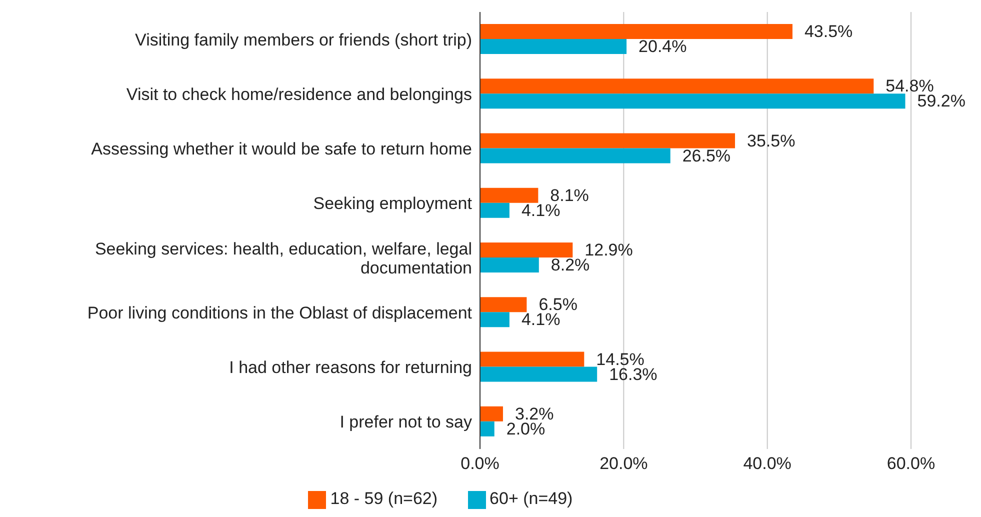  What do you see at coordinates (303, 39) in the screenshot?
I see `y-tick-label: Visiting family members or friends (short trip)` at bounding box center [303, 39].